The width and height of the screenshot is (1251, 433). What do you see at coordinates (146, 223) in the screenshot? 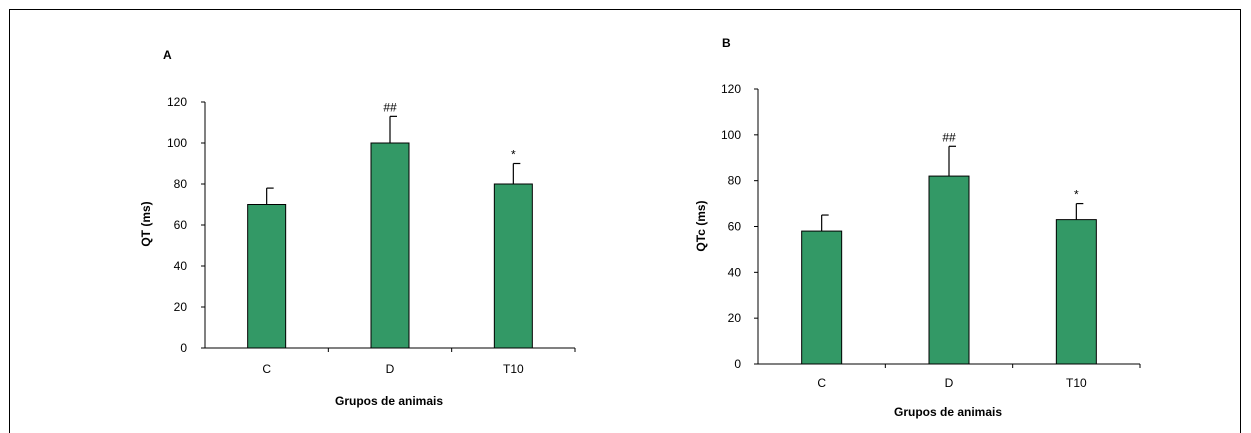
I see `y-axis-title: QT (ms)` at bounding box center [146, 223].